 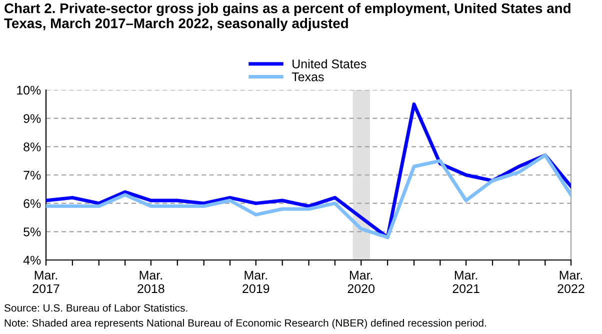 I want to click on y-tick-label: 6%, so click(x=32, y=203).